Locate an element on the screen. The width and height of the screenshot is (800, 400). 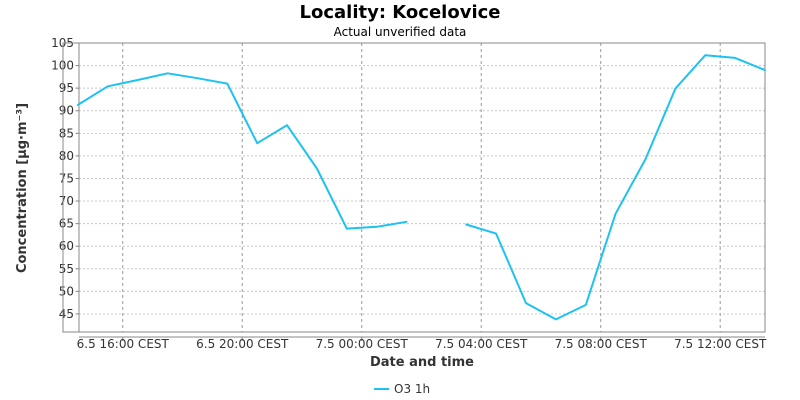
x-axis-label: Date and time is located at coordinates (422, 362).